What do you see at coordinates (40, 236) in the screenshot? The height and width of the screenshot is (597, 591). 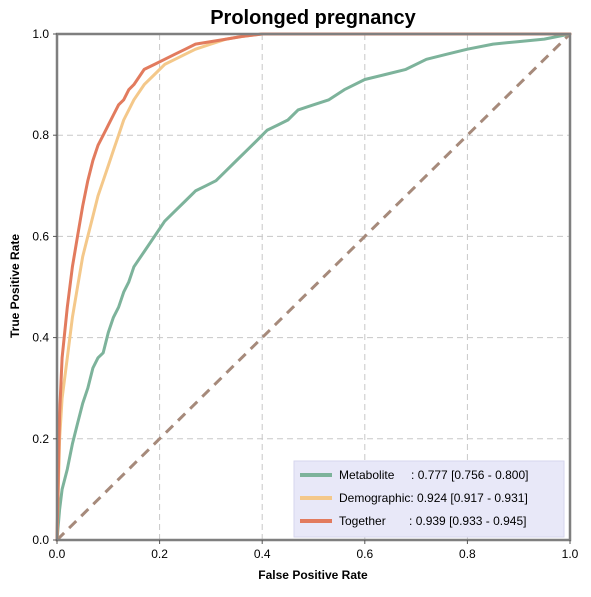 I see `y-tick-label: 0.6` at bounding box center [40, 236].